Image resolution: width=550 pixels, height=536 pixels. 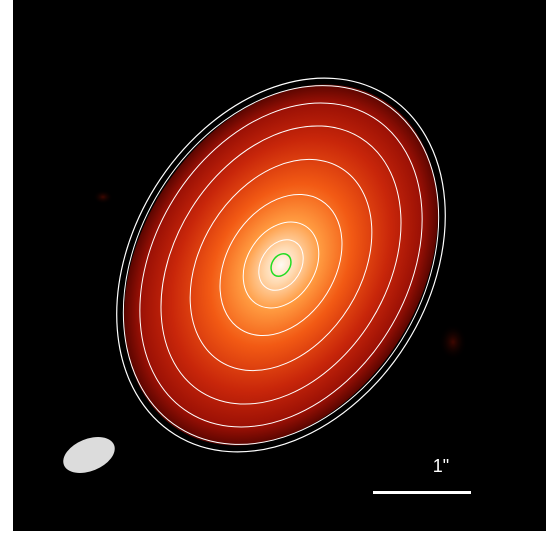 What do you see at coordinates (422, 492) in the screenshot?
I see `scale-bar` at bounding box center [422, 492].